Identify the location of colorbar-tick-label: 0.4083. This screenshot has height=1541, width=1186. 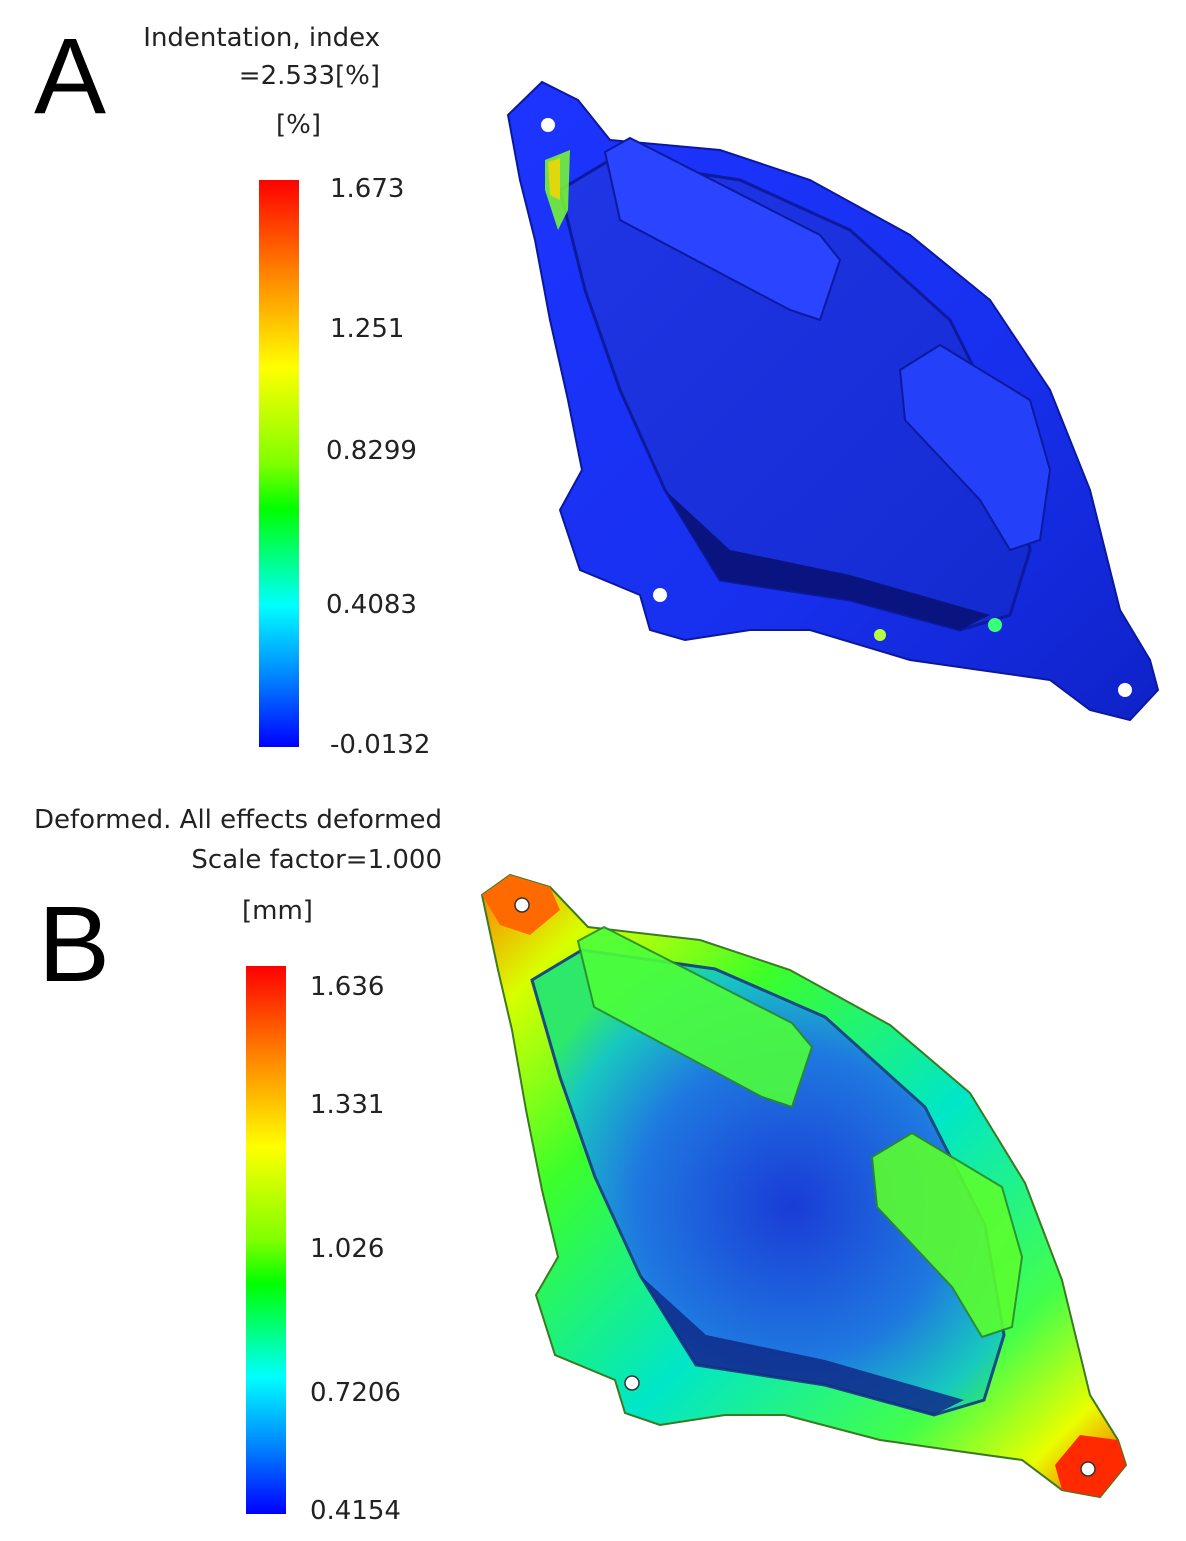
(371, 605).